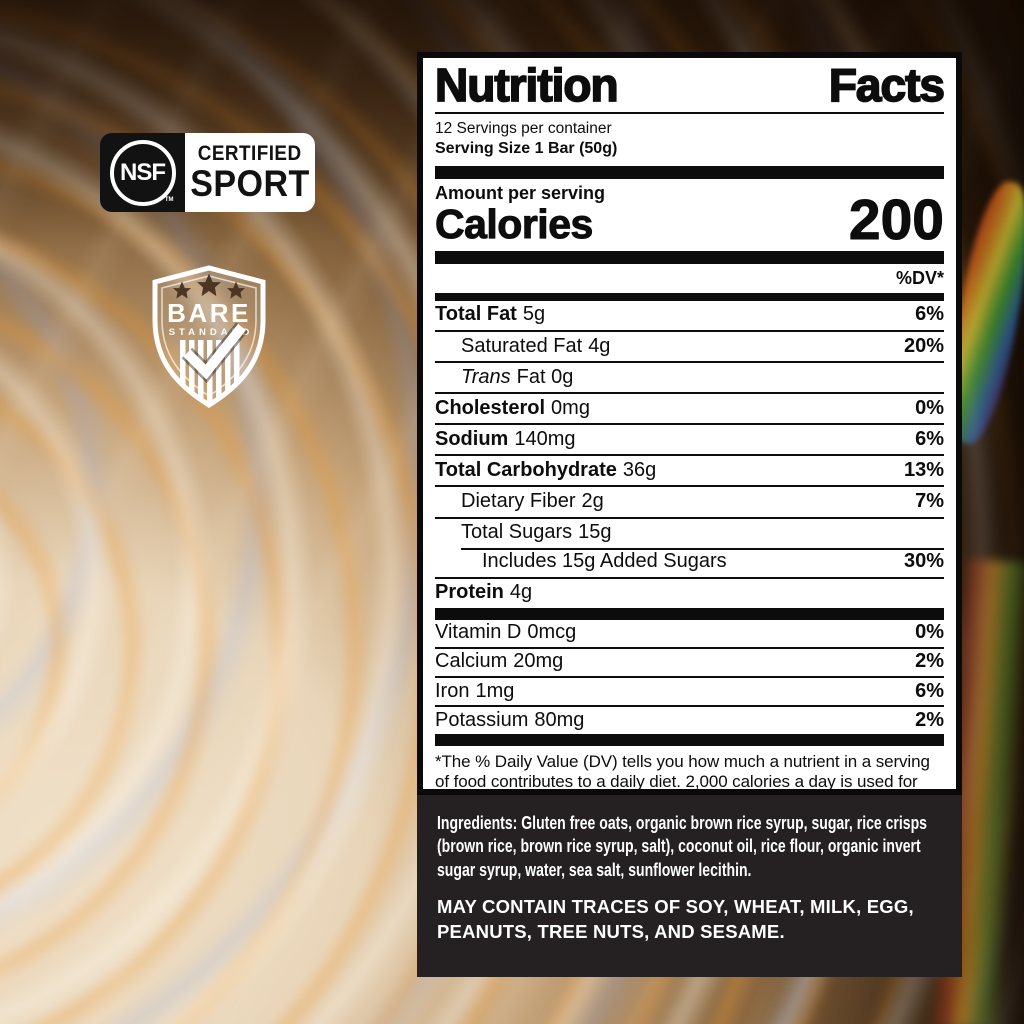 This screenshot has width=1024, height=1024. What do you see at coordinates (522, 345) in the screenshot?
I see `nutrient-name: Saturated Fat` at bounding box center [522, 345].